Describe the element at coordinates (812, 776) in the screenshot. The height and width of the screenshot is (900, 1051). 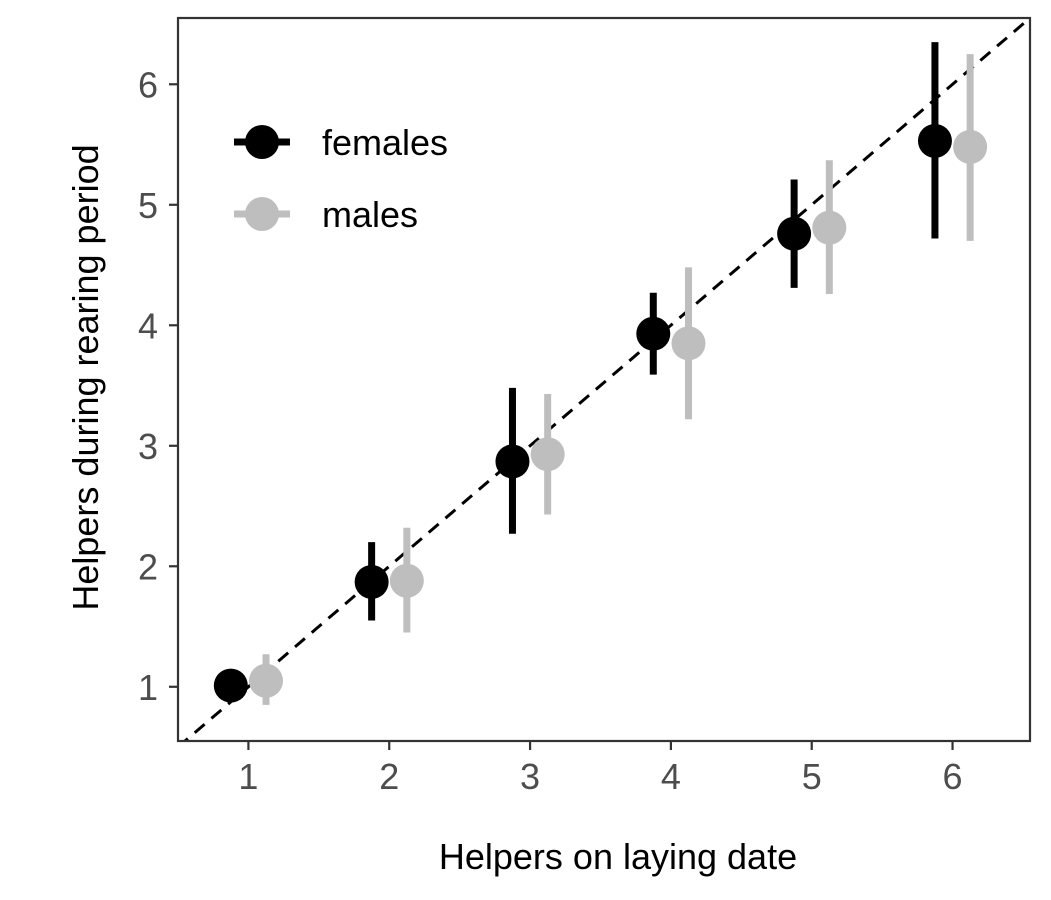
I see `x-tick-label-5: 5` at that location.